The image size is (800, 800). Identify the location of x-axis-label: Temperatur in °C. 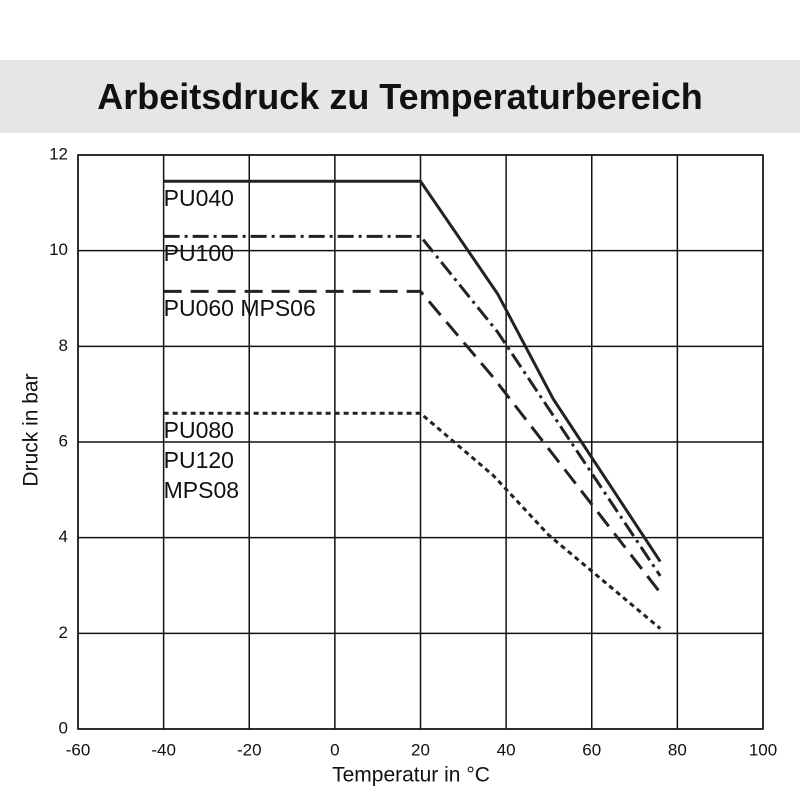
(411, 775).